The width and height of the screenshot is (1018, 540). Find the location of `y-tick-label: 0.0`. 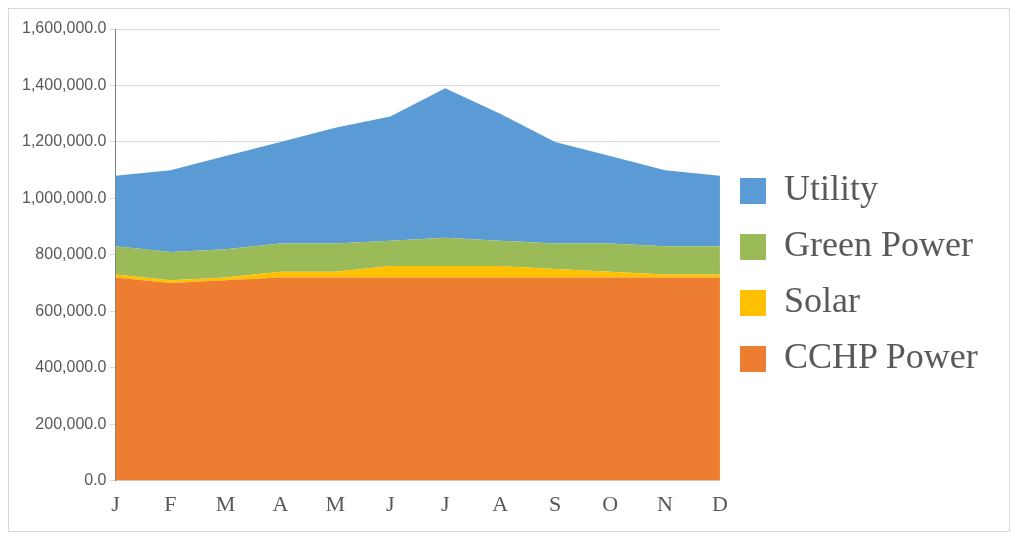

y-tick-label: 0.0 is located at coordinates (95, 480).